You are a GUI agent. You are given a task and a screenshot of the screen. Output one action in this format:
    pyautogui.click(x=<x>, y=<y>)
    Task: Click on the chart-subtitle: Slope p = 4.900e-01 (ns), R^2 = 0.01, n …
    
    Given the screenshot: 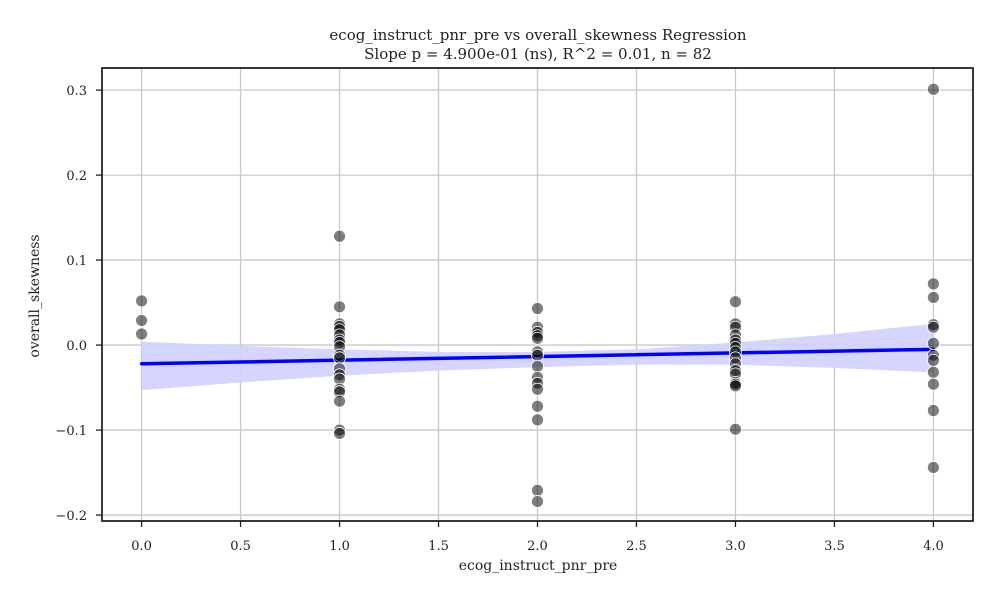 What is the action you would take?
    pyautogui.click(x=538, y=54)
    